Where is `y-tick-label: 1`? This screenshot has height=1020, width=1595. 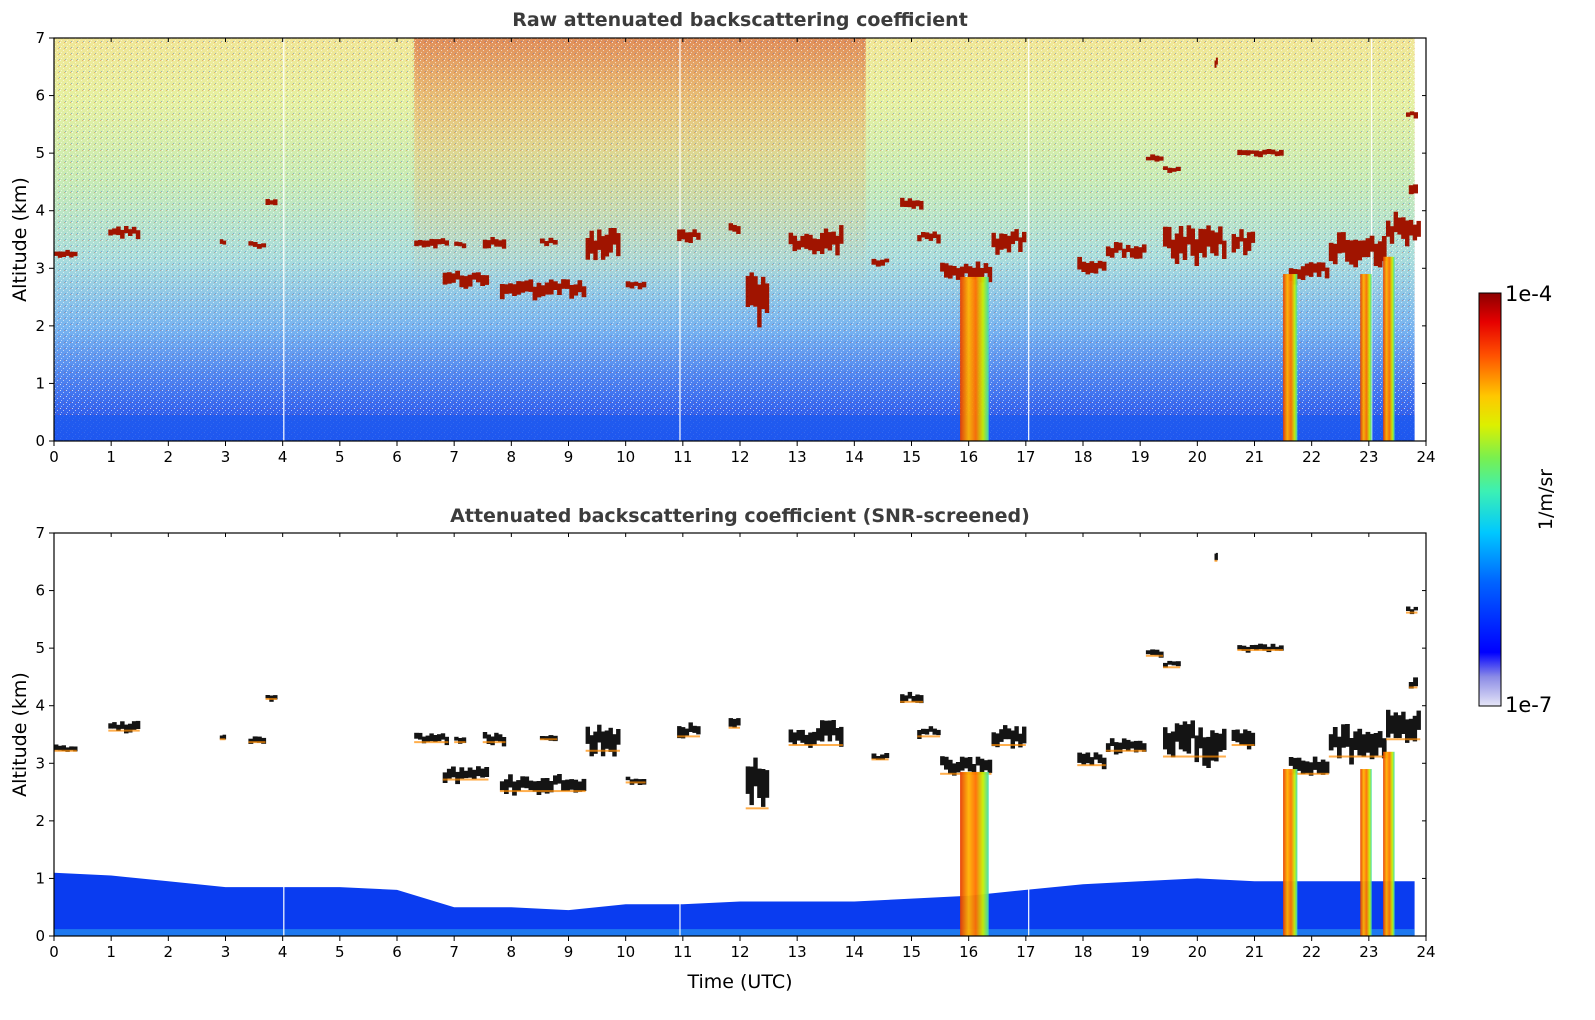 y-tick-label: 1 is located at coordinates (40, 383).